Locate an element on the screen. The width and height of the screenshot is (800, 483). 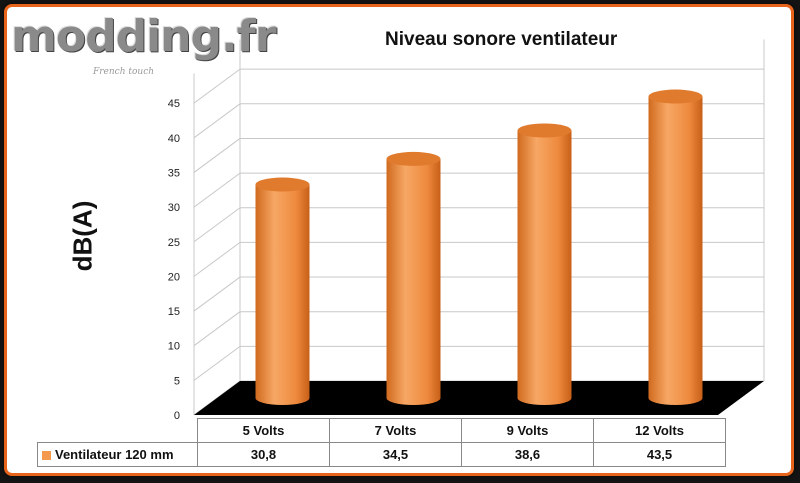
data-label: 34,5 is located at coordinates (395, 454).